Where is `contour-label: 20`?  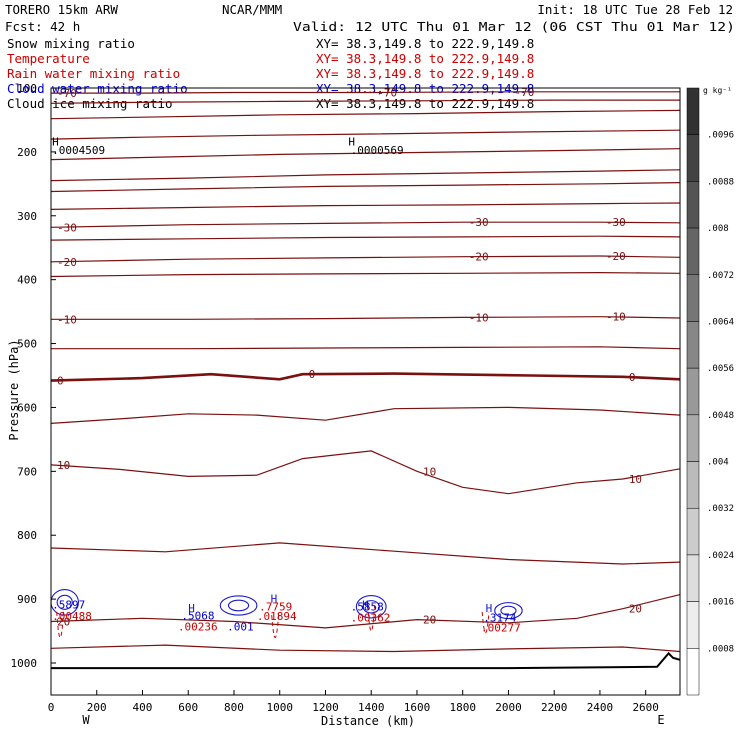 contour-label: 20 is located at coordinates (635, 609).